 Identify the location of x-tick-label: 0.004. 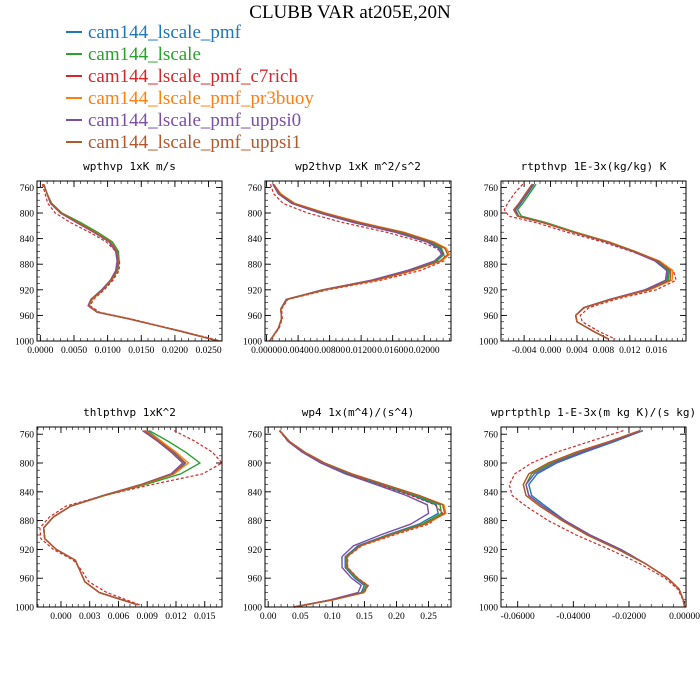
(577, 351).